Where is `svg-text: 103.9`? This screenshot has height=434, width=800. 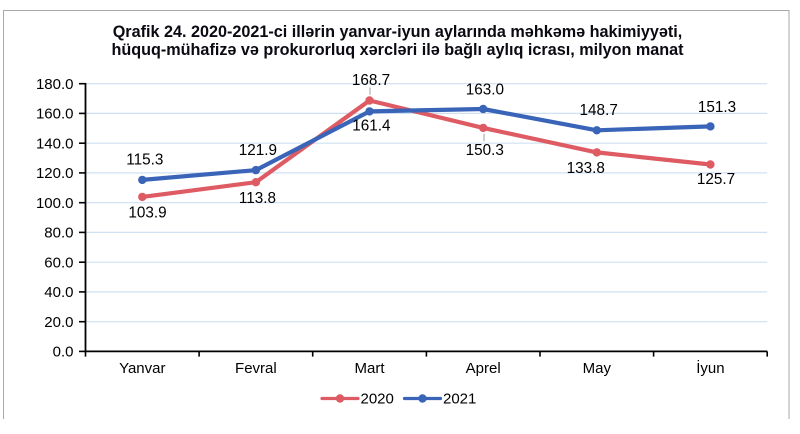
svg-text: 103.9 is located at coordinates (147, 212).